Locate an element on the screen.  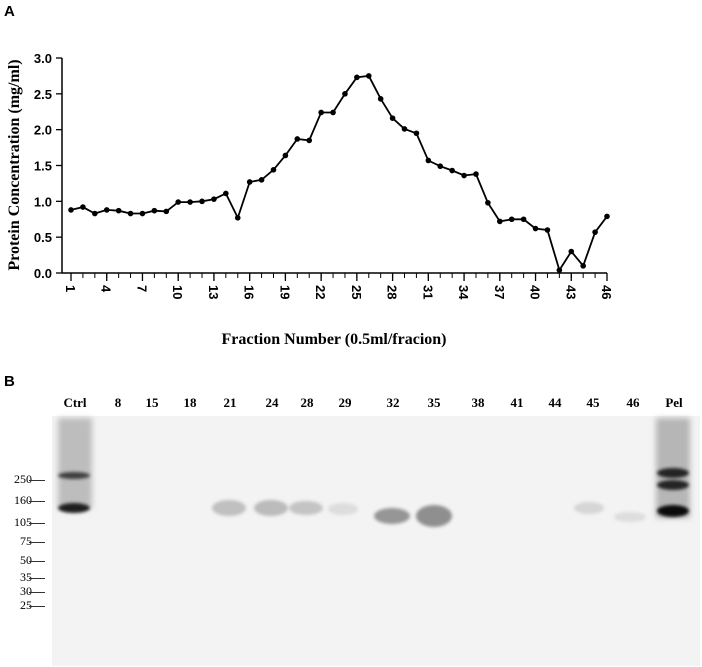
marker-label: 75 is located at coordinates (26, 541).